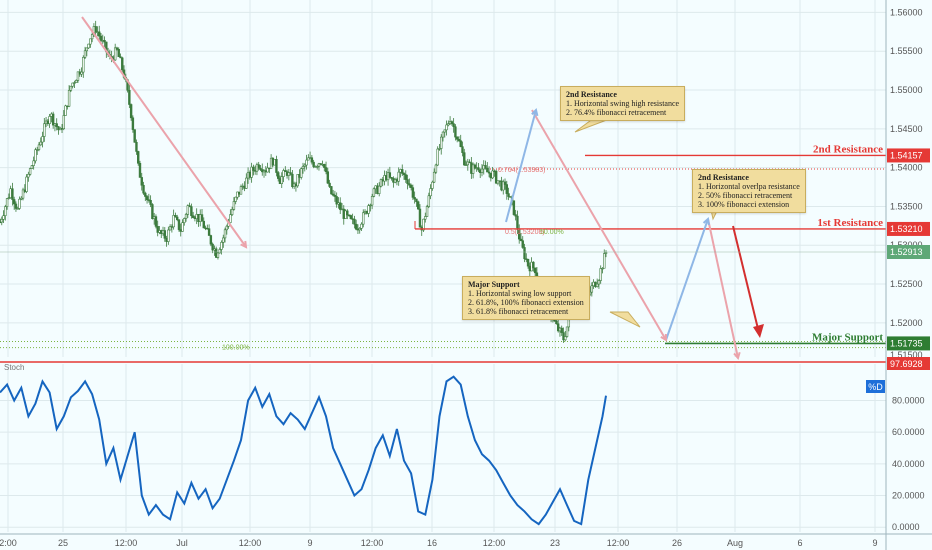  What do you see at coordinates (182, 543) in the screenshot?
I see `time-tick-label: Jul` at bounding box center [182, 543].